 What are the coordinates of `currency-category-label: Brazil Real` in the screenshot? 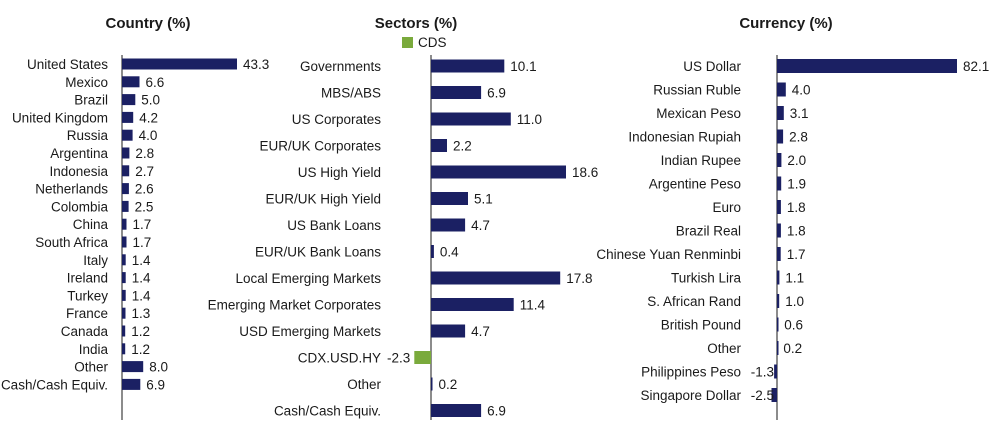 It's located at (708, 231).